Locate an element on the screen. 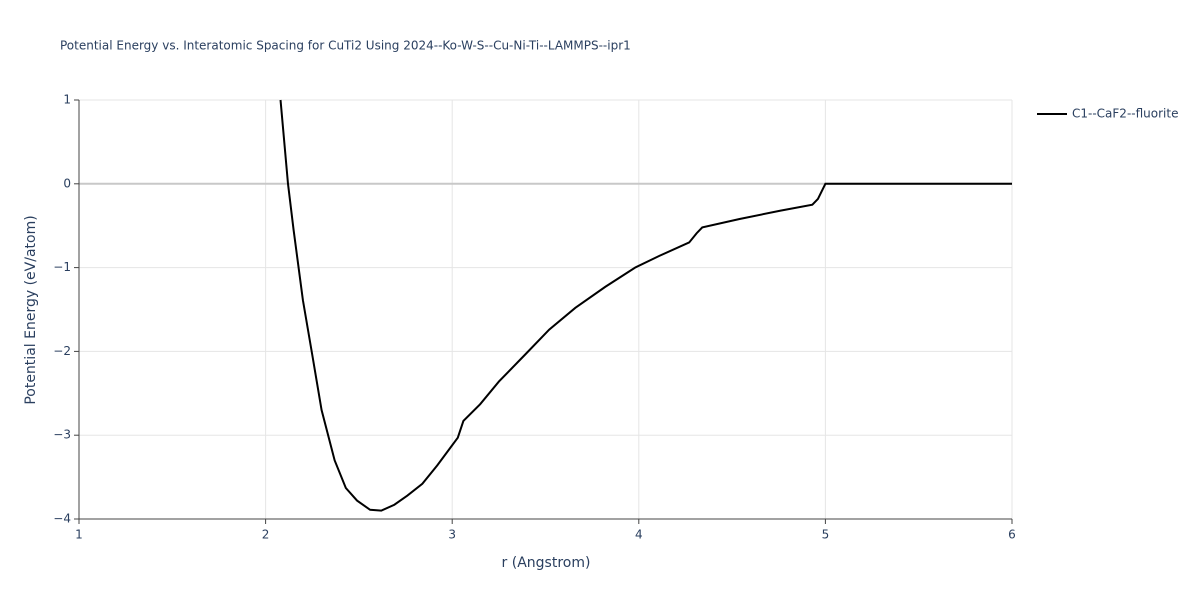  y-tick-label: −1 is located at coordinates (62, 267).